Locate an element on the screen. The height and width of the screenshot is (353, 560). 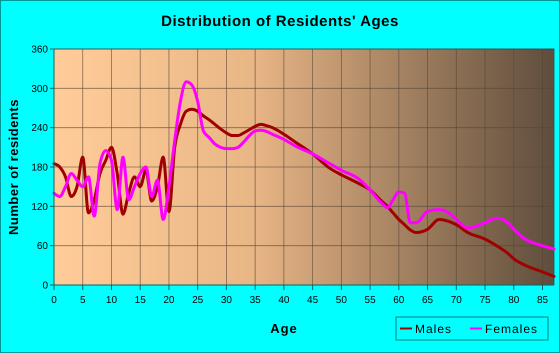
x-tick-label: 75 is located at coordinates (485, 300).